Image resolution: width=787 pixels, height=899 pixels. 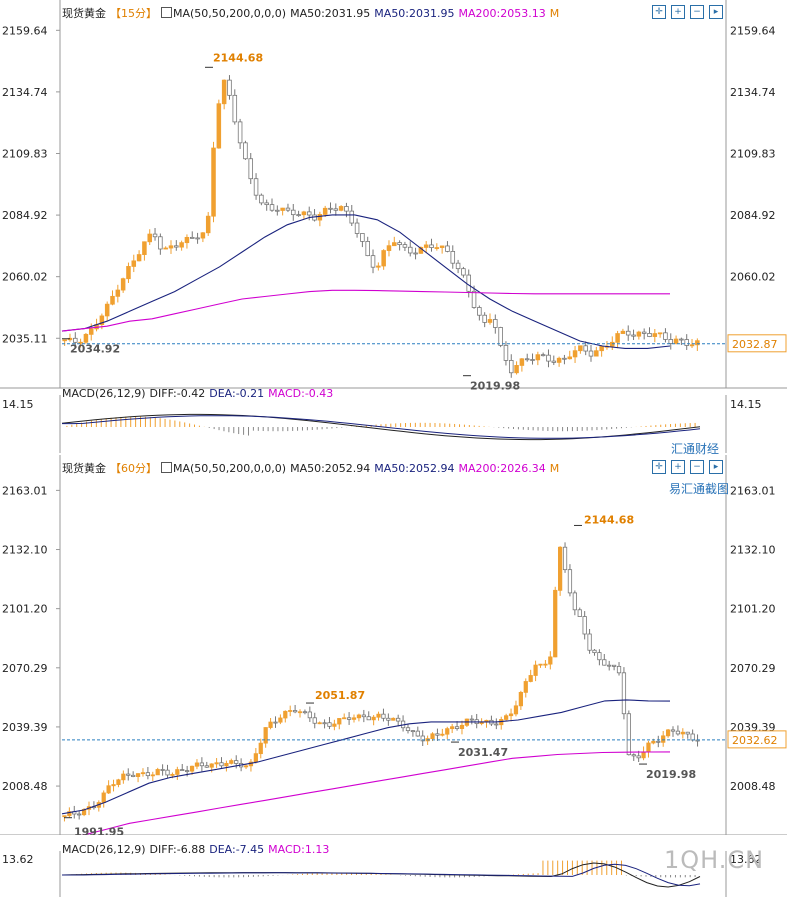 What do you see at coordinates (237, 393) in the screenshot?
I see `panel1-dea: DEA:-0.21` at bounding box center [237, 393].